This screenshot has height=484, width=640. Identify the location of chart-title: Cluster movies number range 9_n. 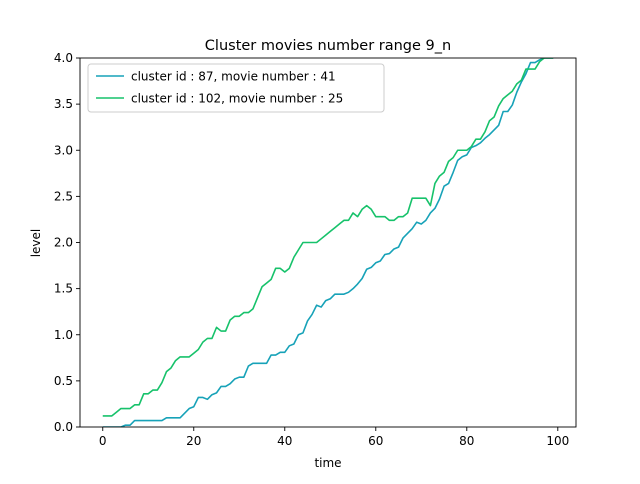
(328, 46).